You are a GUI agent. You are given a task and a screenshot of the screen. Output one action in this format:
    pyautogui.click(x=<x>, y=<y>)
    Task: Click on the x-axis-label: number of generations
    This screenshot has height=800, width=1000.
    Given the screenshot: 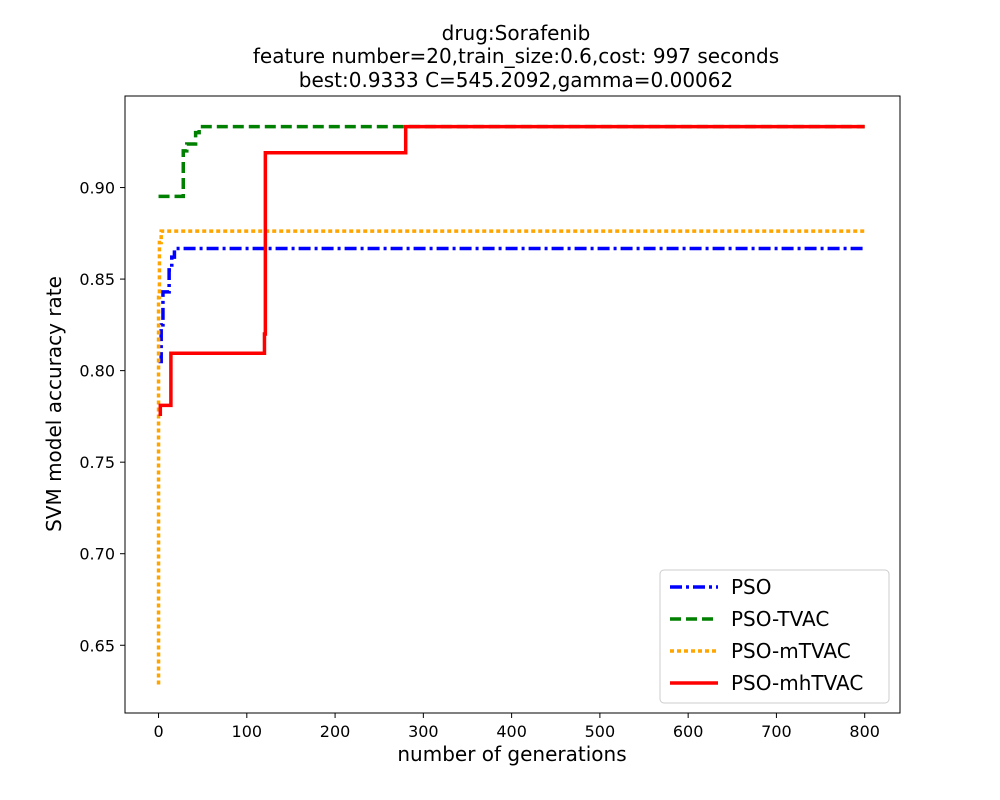 What is the action you would take?
    pyautogui.click(x=511, y=754)
    